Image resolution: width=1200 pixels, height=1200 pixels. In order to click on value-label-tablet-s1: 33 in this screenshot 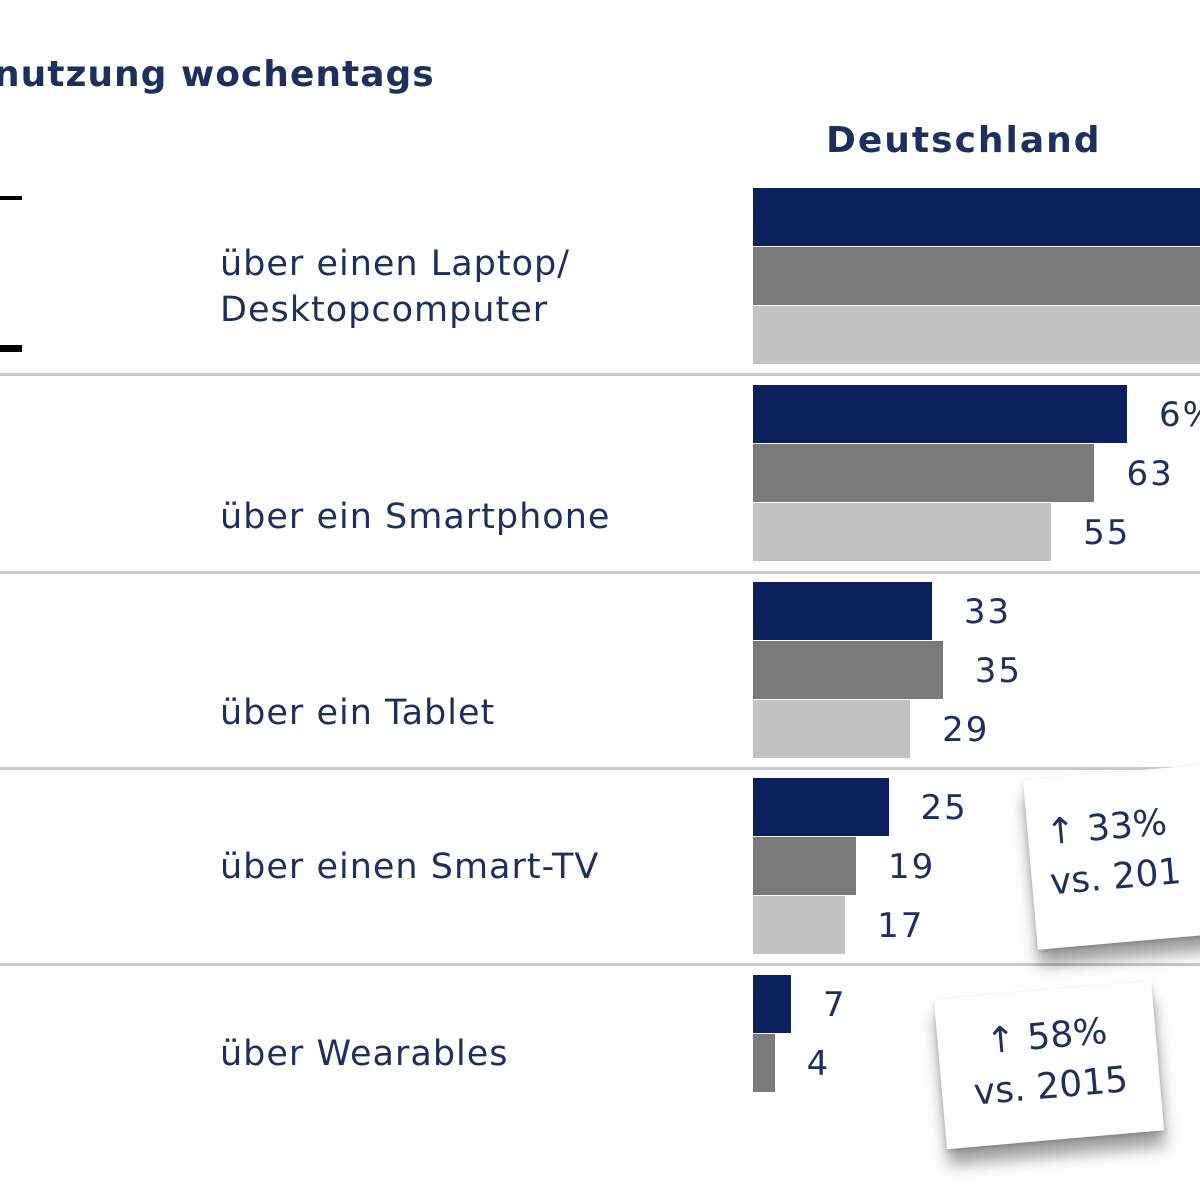, I will do `click(987, 612)`.